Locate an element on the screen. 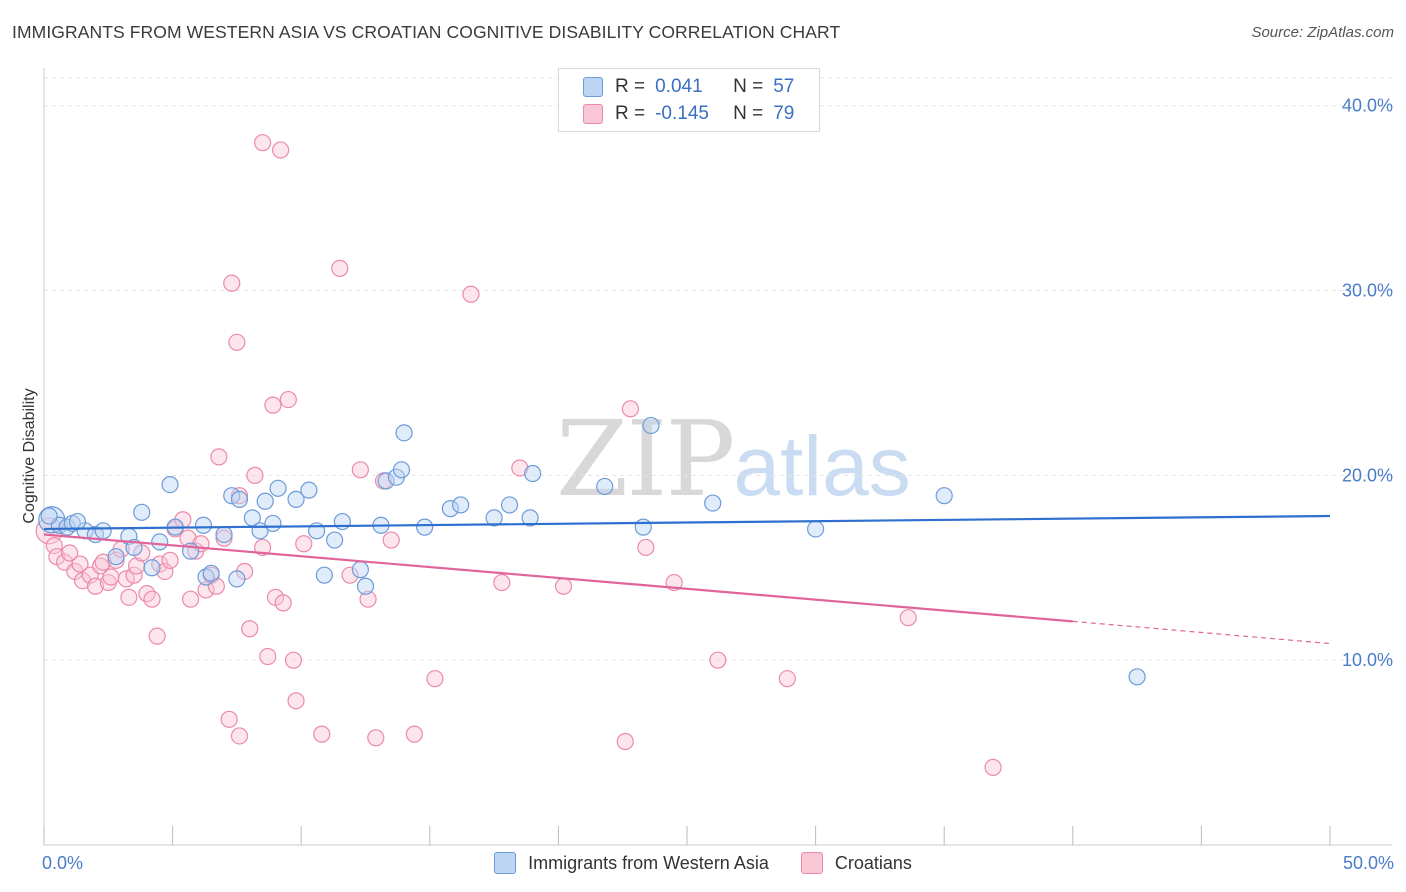  legend-item-croatians: Croatians is located at coordinates (856, 863).